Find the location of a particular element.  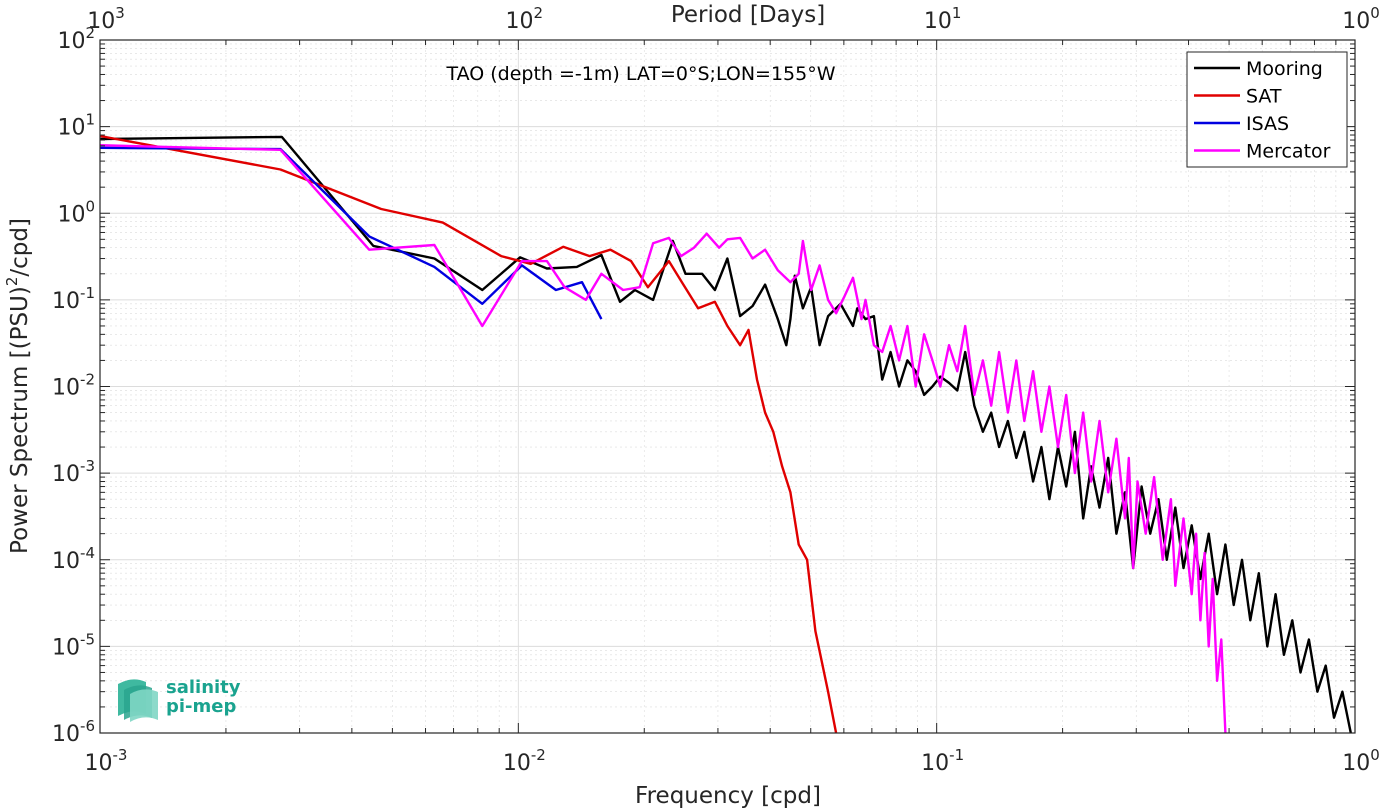

legend-label: ISAS is located at coordinates (1267, 124).